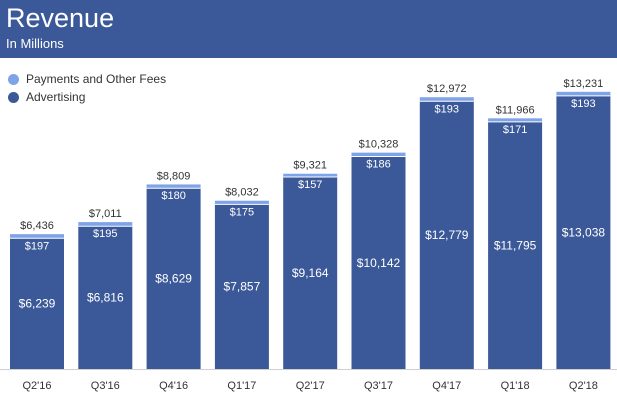 This screenshot has height=400, width=617. I want to click on x-tick-label-4: Q2'17, so click(310, 386).